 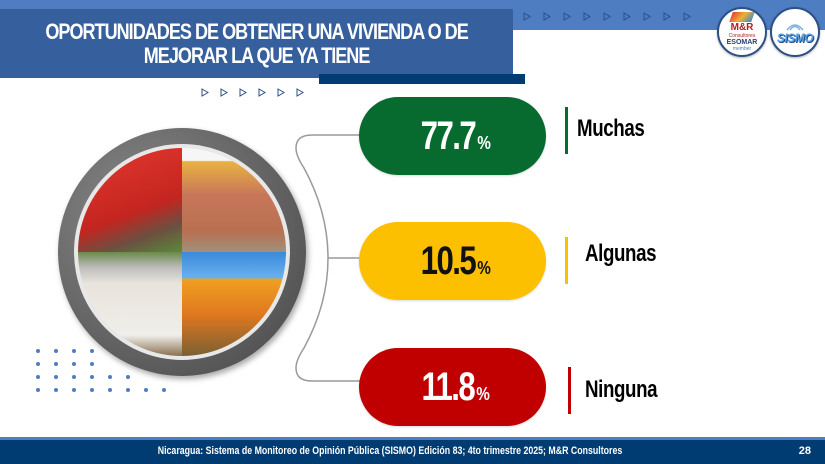 I want to click on photo-orange-house-couple, so click(x=234, y=200).